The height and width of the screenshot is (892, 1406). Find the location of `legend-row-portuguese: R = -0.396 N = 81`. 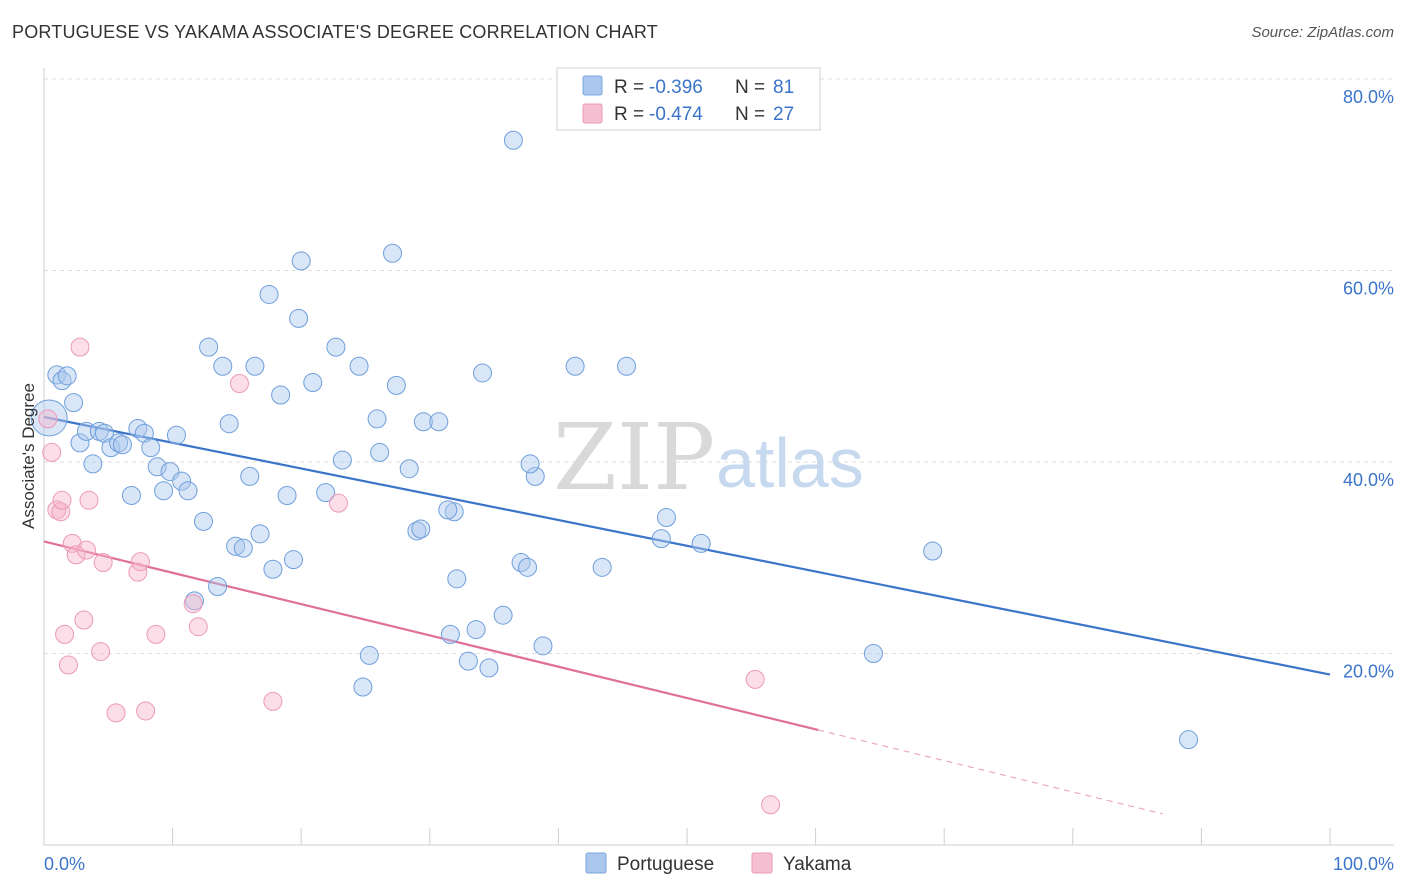

legend-row-portuguese: R = -0.396 N = 81 is located at coordinates (688, 86).